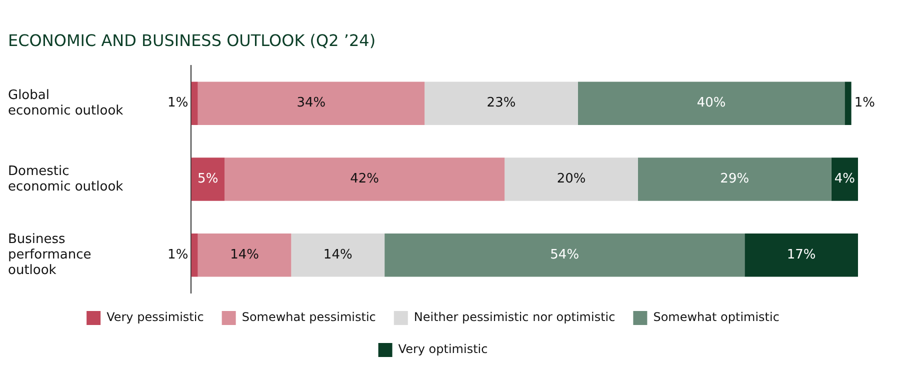  Describe the element at coordinates (192, 40) in the screenshot. I see `chart-title: ECONOMIC AND BUSINESS OUTLOOK (Q2 ’24)` at that location.